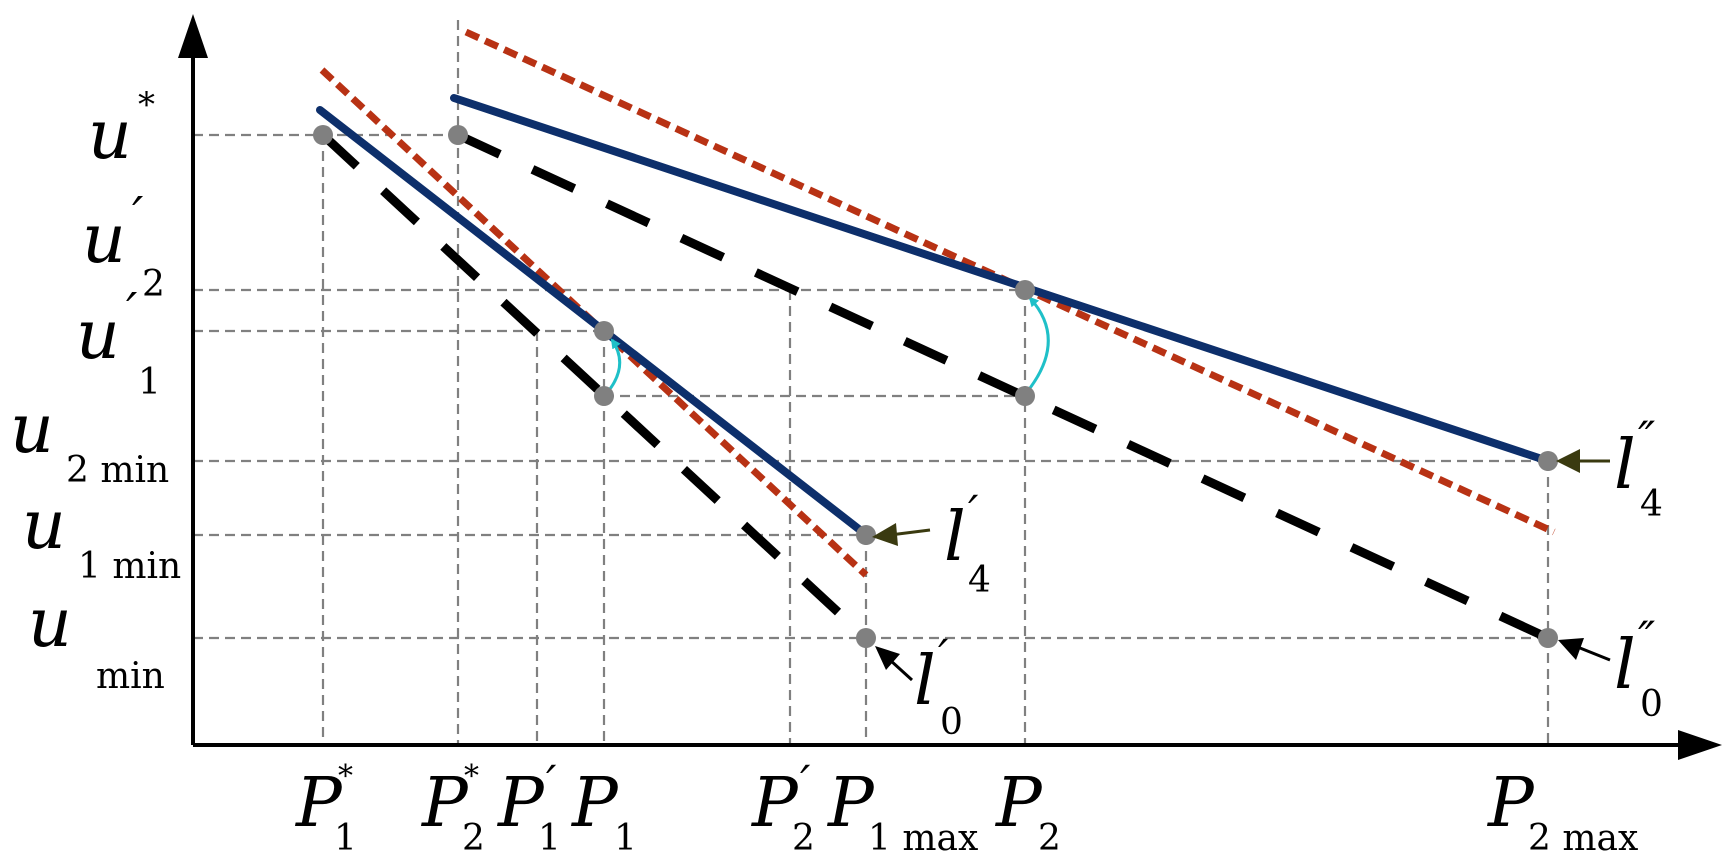 This screenshot has width=1730, height=862. I want to click on label-p1-prime-sub: 1, so click(549, 838).